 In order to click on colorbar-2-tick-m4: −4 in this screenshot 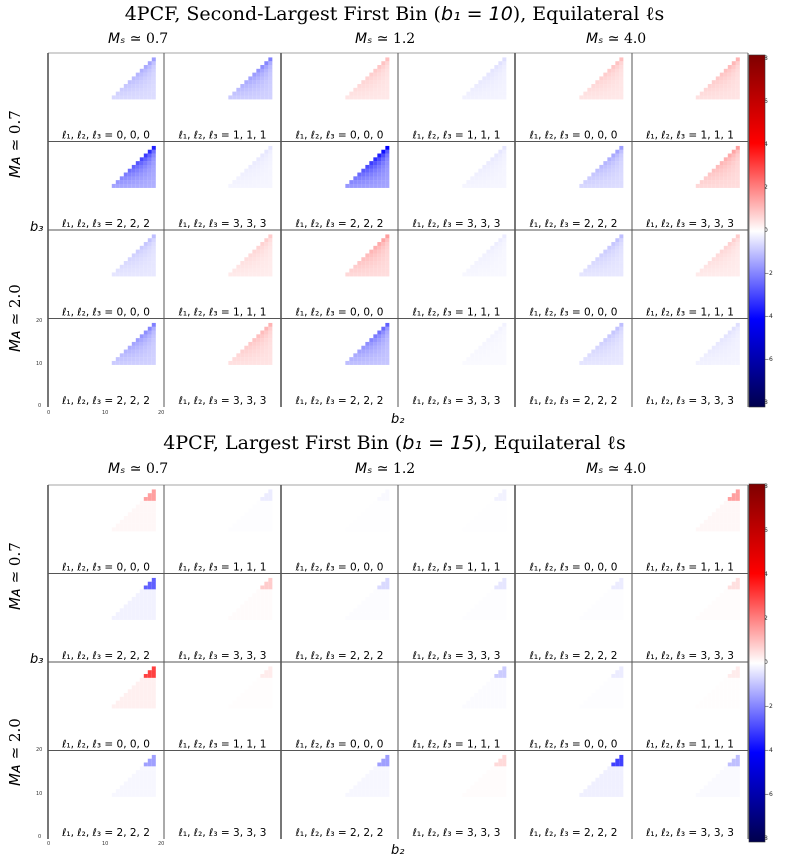, I will do `click(768, 750)`.